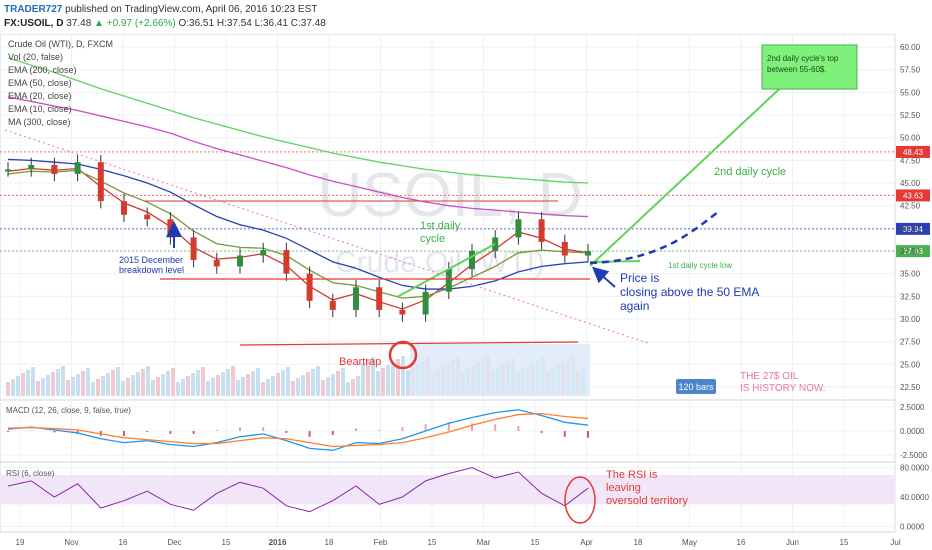 The image size is (932, 550). Describe the element at coordinates (580, 500) in the screenshot. I see `rsi-circle` at that location.